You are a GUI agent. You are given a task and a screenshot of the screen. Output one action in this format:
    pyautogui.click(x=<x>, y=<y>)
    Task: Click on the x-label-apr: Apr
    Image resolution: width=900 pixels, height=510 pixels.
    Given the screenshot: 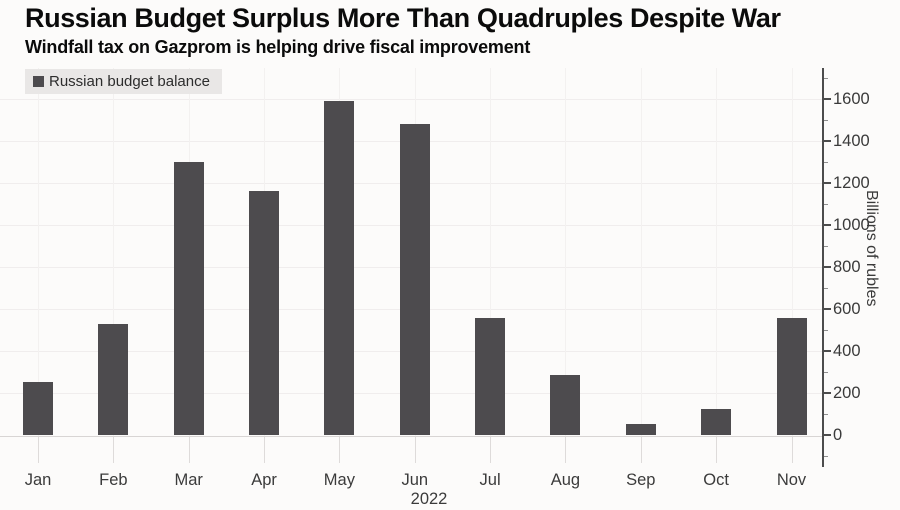 What is the action you would take?
    pyautogui.click(x=264, y=480)
    